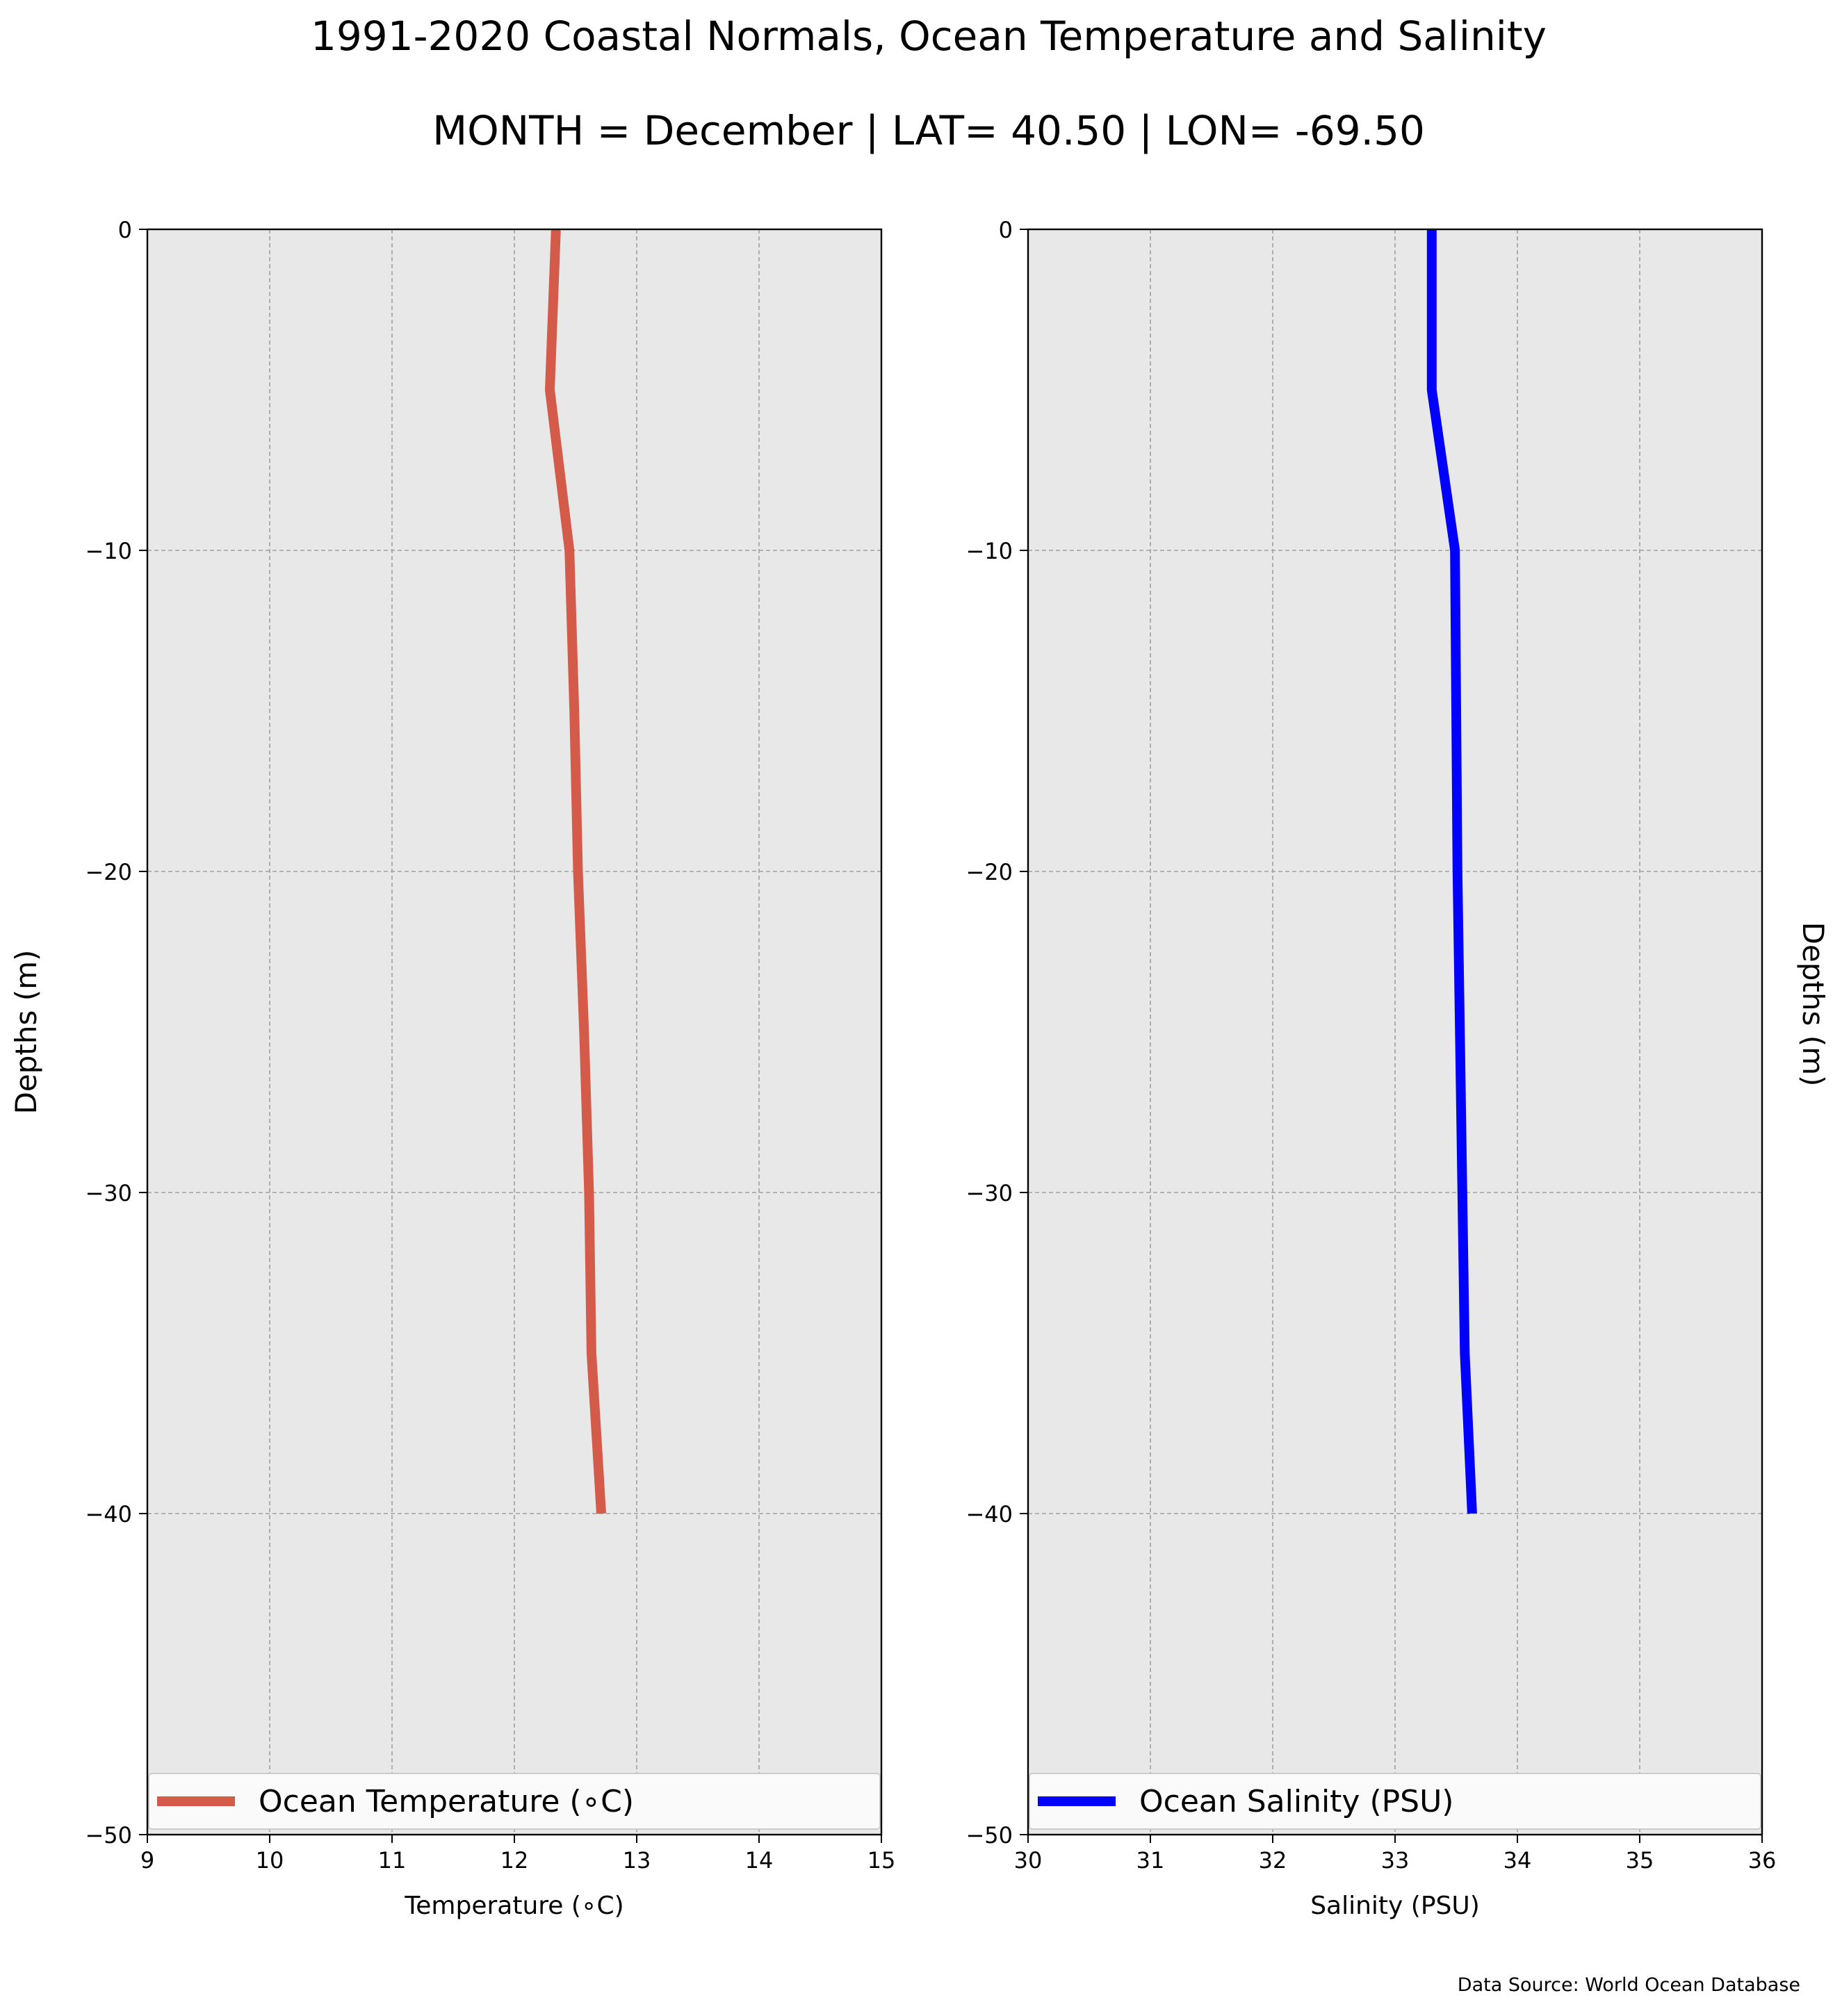 The height and width of the screenshot is (2016, 1842). I want to click on x-tick-label: 30, so click(1028, 1861).